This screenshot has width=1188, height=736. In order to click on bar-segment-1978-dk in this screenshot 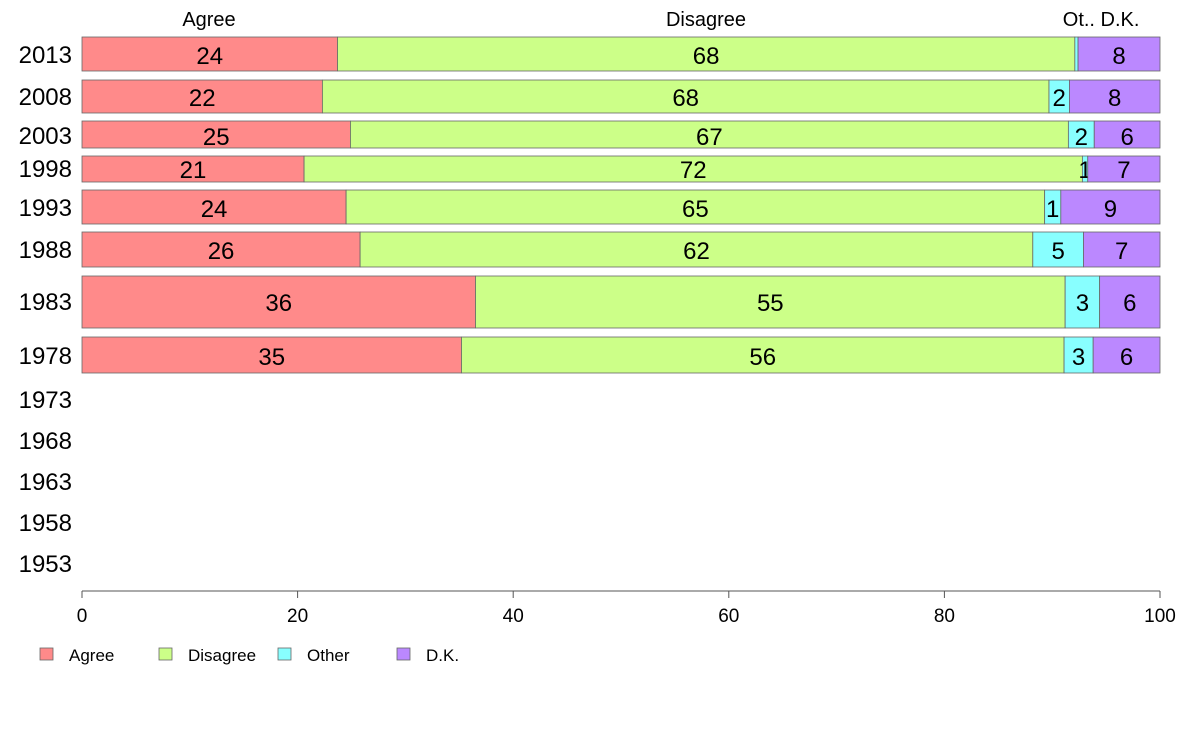, I will do `click(1126, 355)`.